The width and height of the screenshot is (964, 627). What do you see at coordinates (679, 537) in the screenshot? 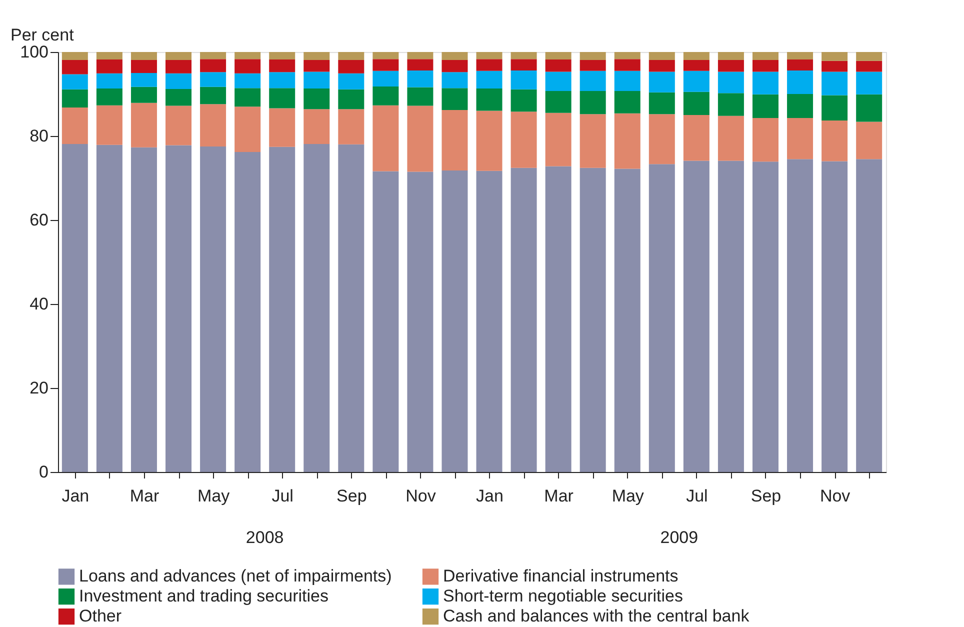
I see `text: 2009` at bounding box center [679, 537].